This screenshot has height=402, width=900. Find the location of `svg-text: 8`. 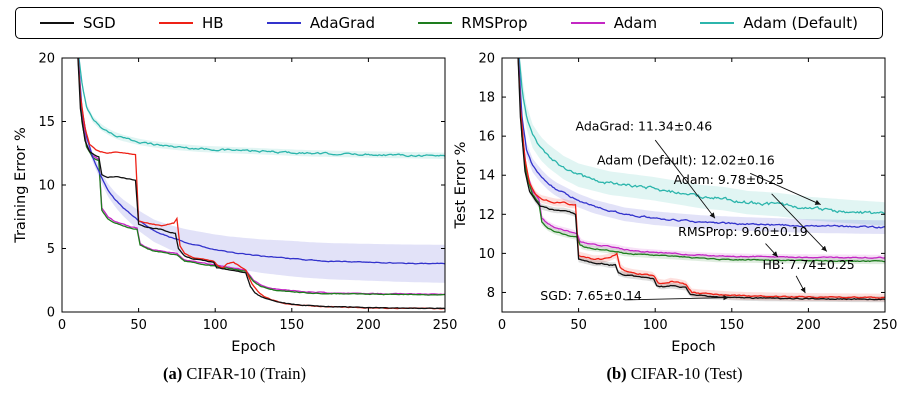

svg-text: 8 is located at coordinates (491, 293).